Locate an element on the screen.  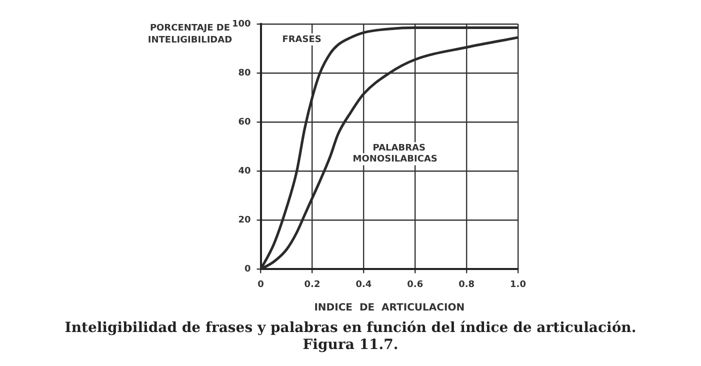
x-tick-label: 1.0 is located at coordinates (518, 285).